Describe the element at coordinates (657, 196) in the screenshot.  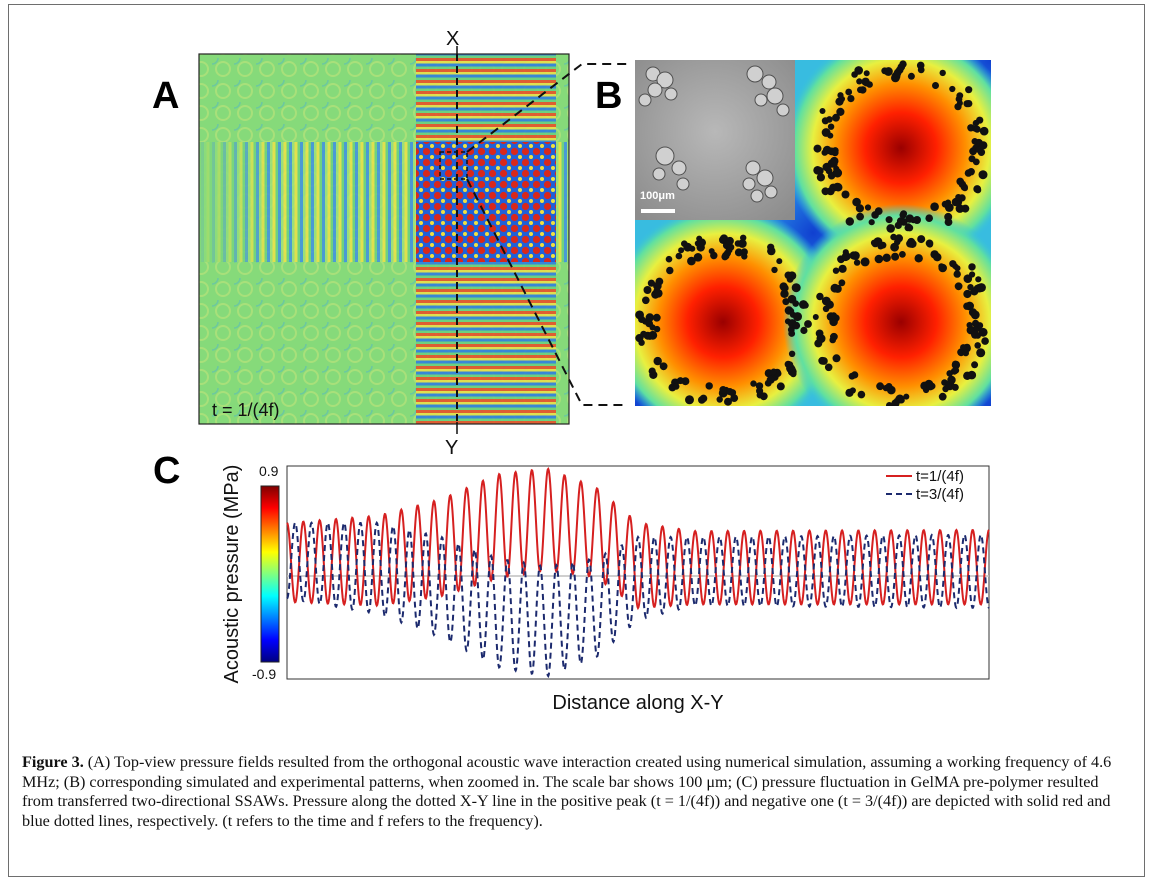
I see `scale-bar-label: 100μm` at that location.